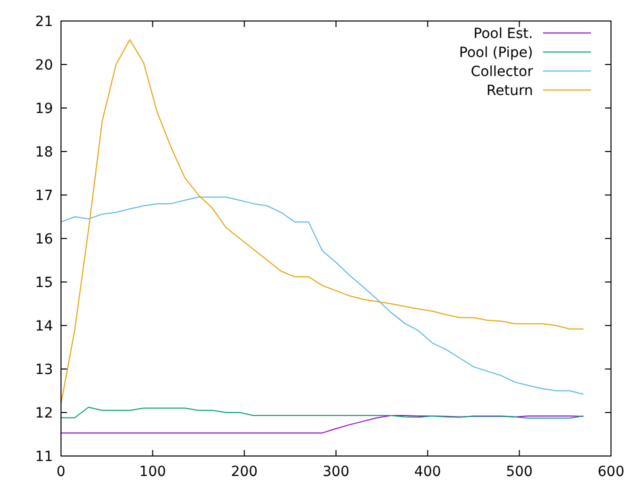 This screenshot has height=480, width=640. Describe the element at coordinates (44, 240) in the screenshot. I see `y-tick-label: 16` at that location.